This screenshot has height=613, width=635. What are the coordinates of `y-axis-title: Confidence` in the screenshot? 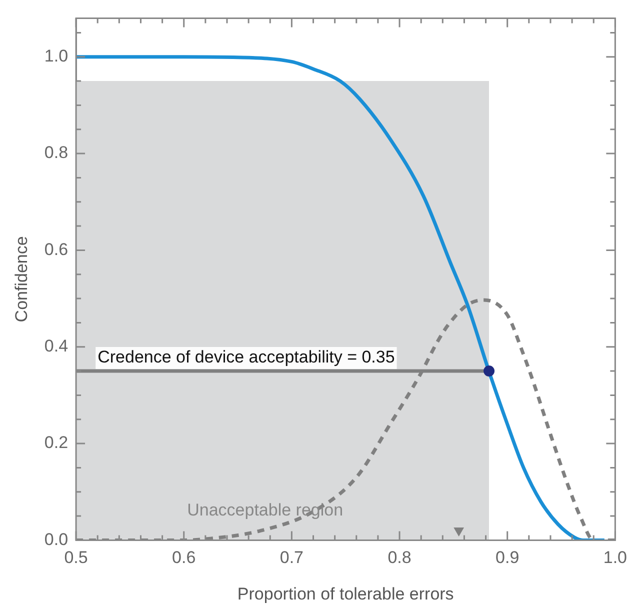 It's located at (21, 279).